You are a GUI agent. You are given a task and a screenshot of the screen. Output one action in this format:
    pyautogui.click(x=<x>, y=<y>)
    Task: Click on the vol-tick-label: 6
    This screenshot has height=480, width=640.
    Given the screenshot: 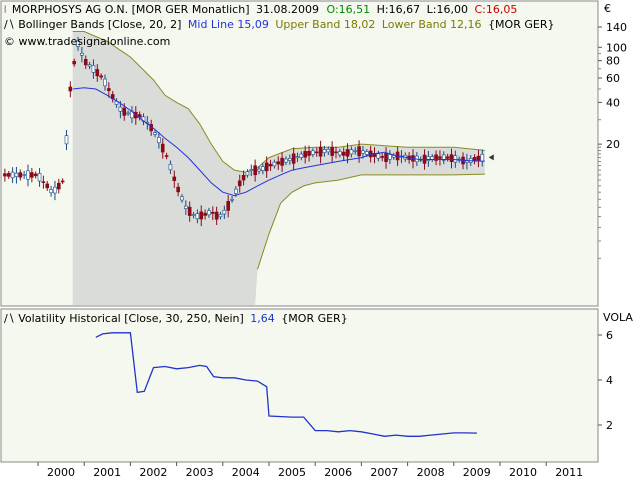 What is the action you would take?
    pyautogui.click(x=609, y=335)
    